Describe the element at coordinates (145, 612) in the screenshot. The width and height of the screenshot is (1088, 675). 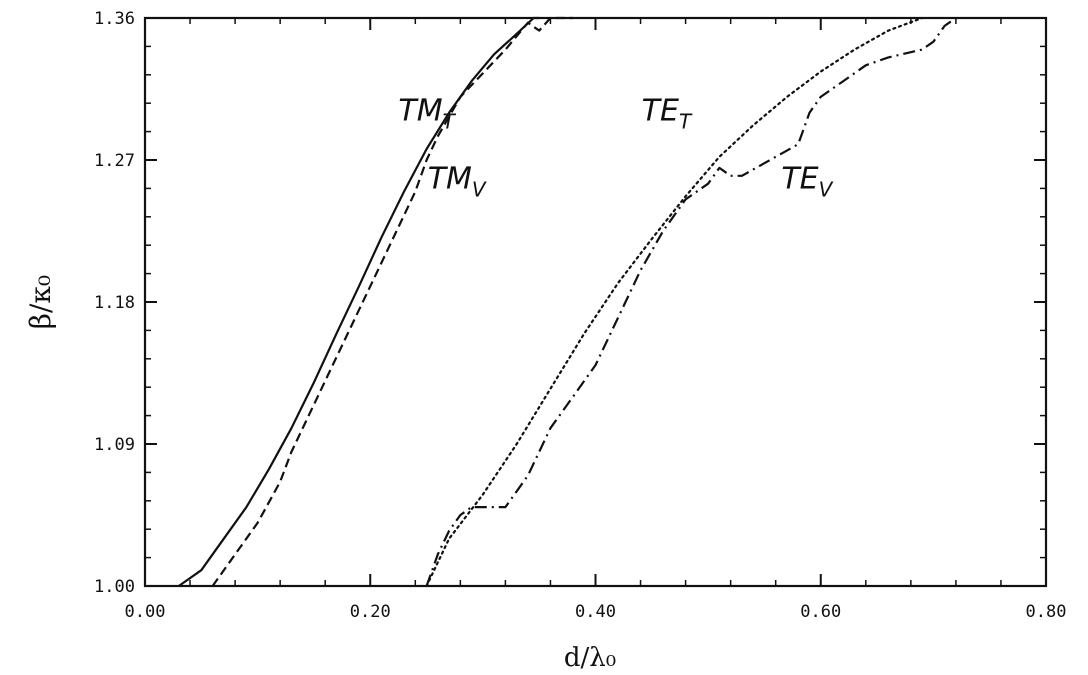
I see `x-tick-label: 0.00` at that location.